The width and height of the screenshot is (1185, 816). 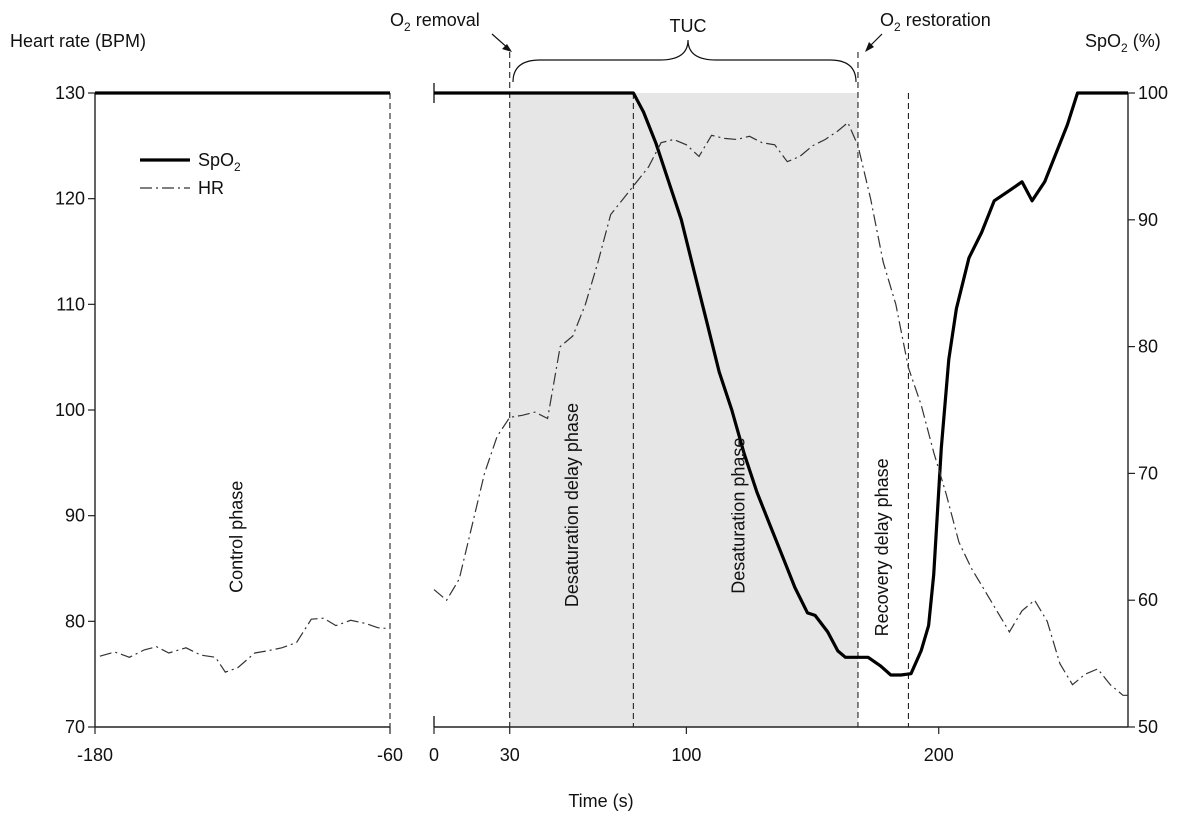 What do you see at coordinates (688, 26) in the screenshot?
I see `tuc-label: TUC` at bounding box center [688, 26].